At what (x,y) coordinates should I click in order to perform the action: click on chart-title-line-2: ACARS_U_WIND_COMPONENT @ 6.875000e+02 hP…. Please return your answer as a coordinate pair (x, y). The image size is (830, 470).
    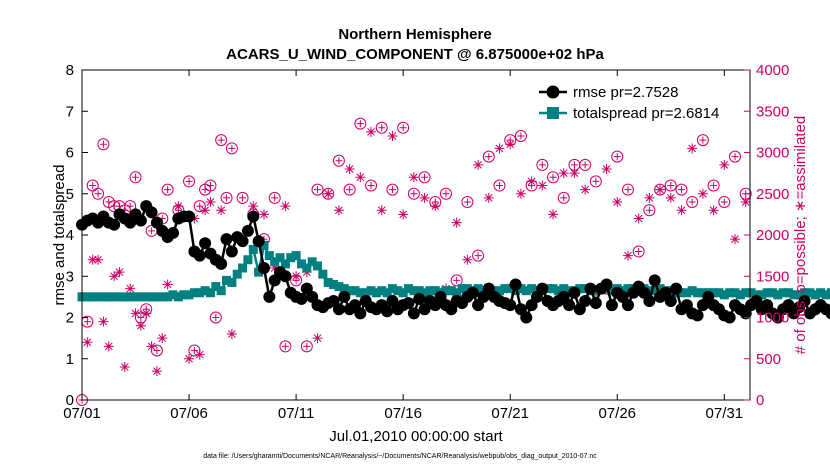
    Looking at the image, I should click on (415, 54).